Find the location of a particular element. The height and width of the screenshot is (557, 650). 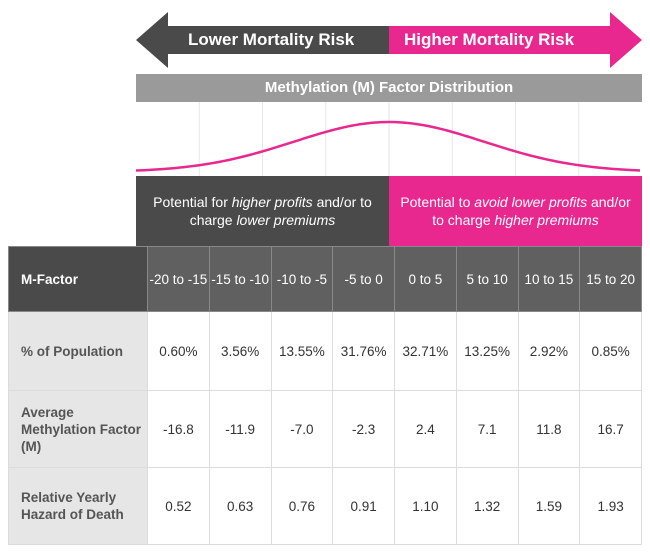

potential-left-text2: and/or to charge is located at coordinates (280, 211).